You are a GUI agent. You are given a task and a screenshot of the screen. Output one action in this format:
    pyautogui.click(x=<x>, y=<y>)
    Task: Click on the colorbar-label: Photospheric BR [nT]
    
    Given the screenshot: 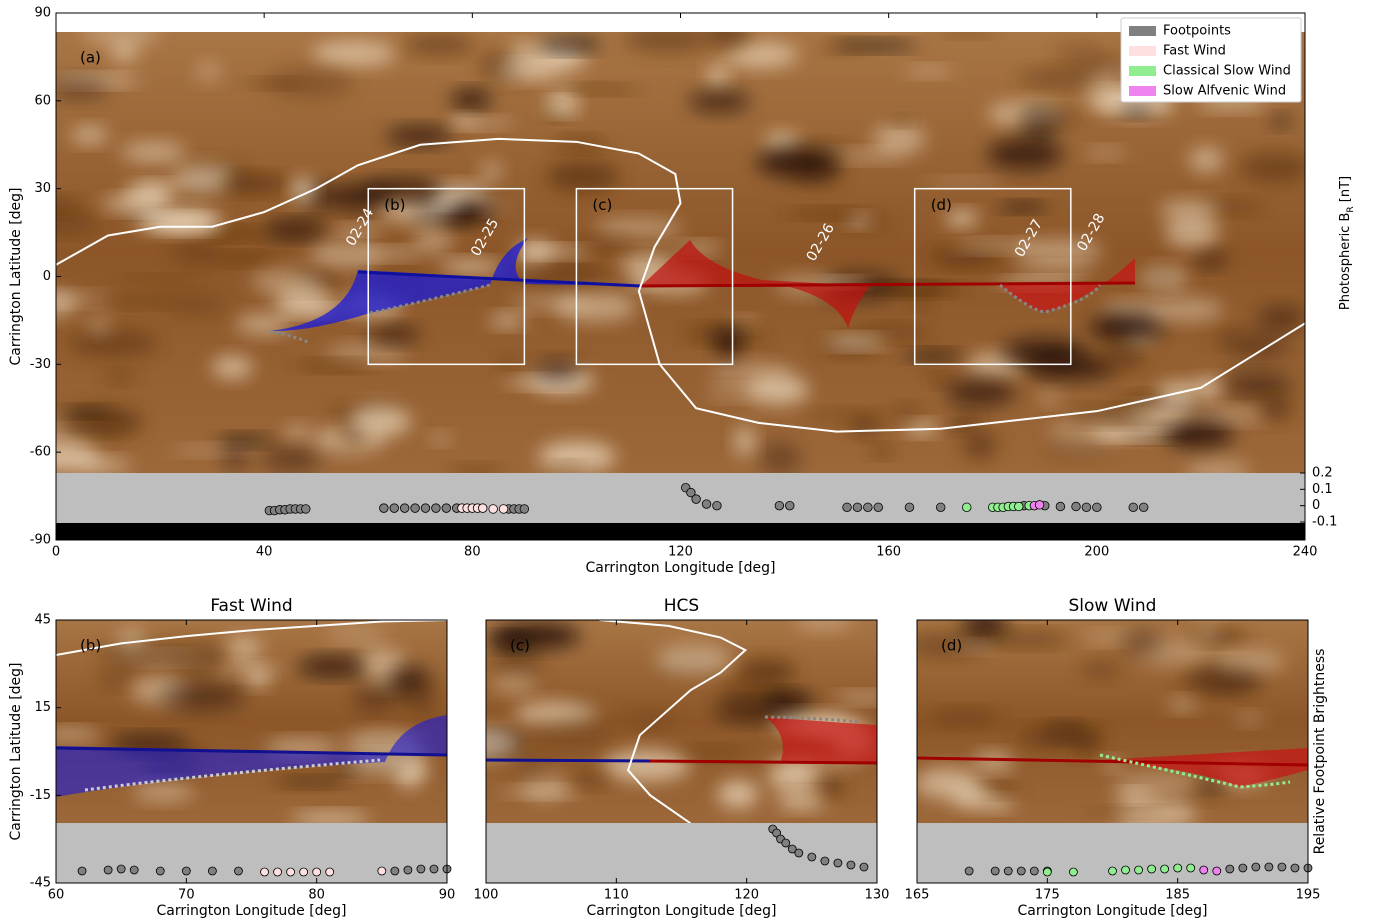 What is the action you would take?
    pyautogui.click(x=1347, y=243)
    